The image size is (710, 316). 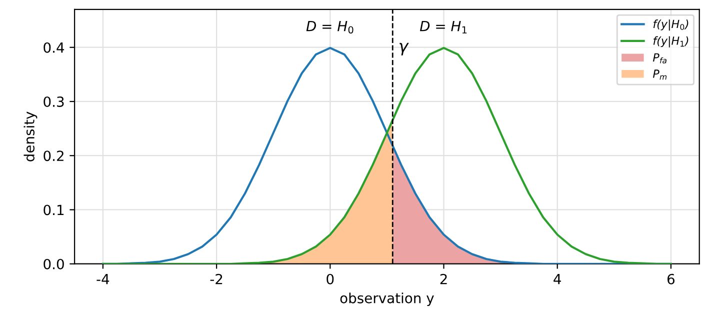 I want to click on x-axis-title: observation y, so click(x=387, y=299).